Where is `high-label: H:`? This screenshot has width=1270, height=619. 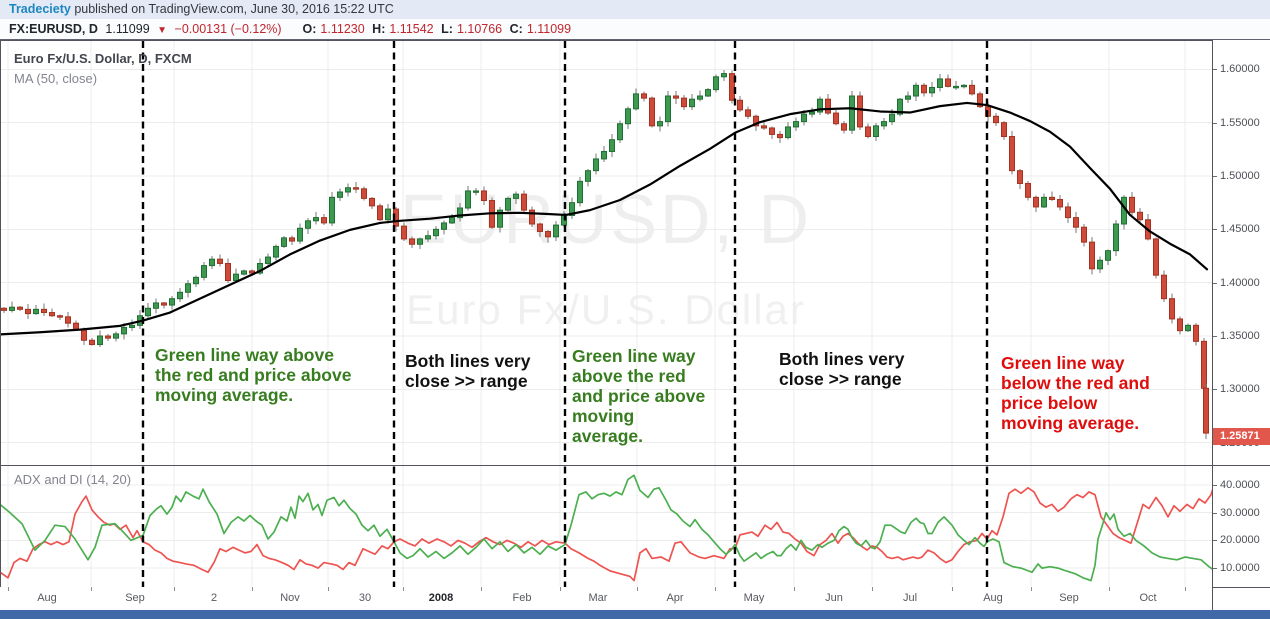
high-label: H: is located at coordinates (379, 29).